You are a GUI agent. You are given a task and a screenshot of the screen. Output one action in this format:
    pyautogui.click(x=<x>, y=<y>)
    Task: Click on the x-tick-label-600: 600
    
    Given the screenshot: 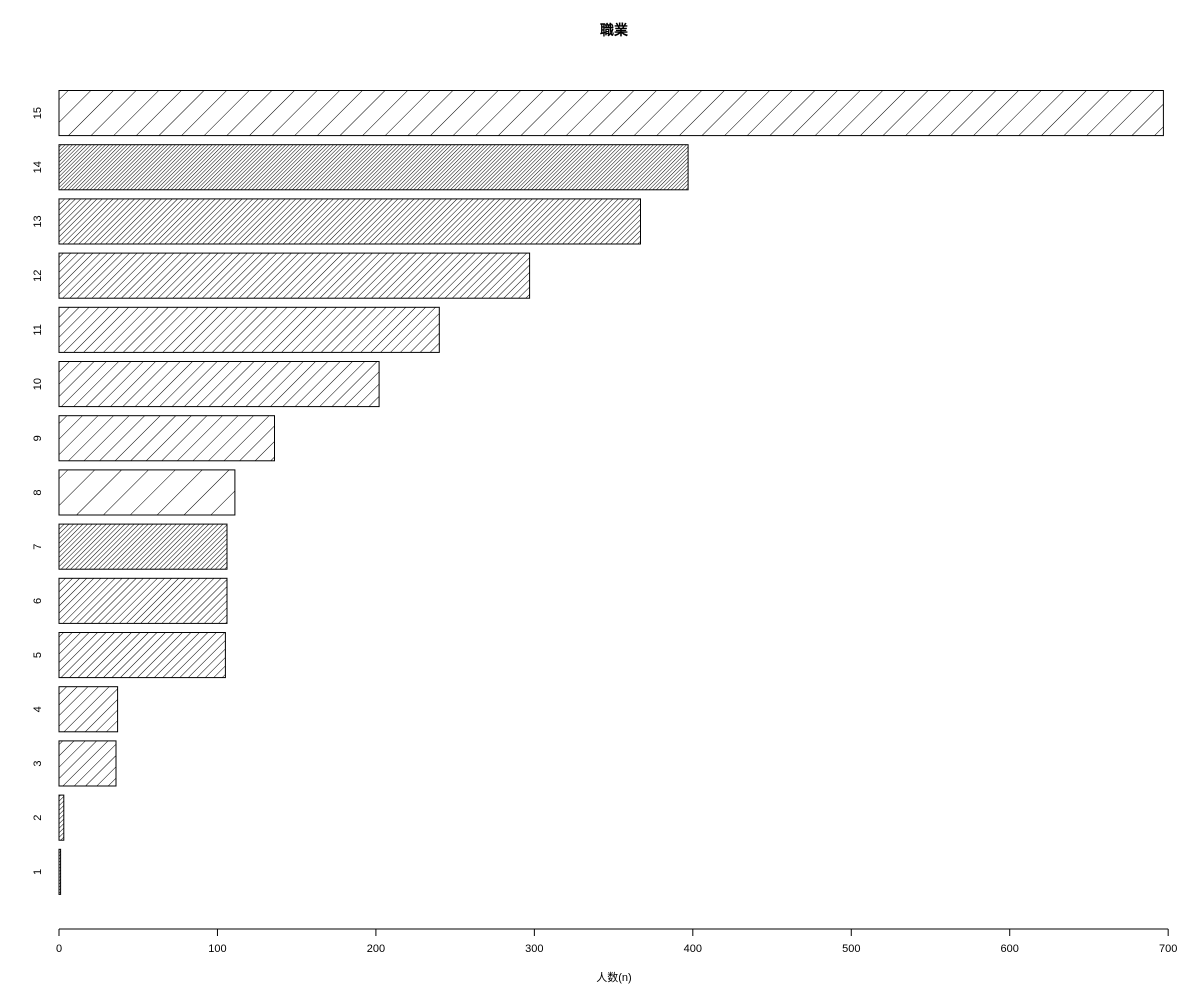 What is the action you would take?
    pyautogui.click(x=1010, y=949)
    